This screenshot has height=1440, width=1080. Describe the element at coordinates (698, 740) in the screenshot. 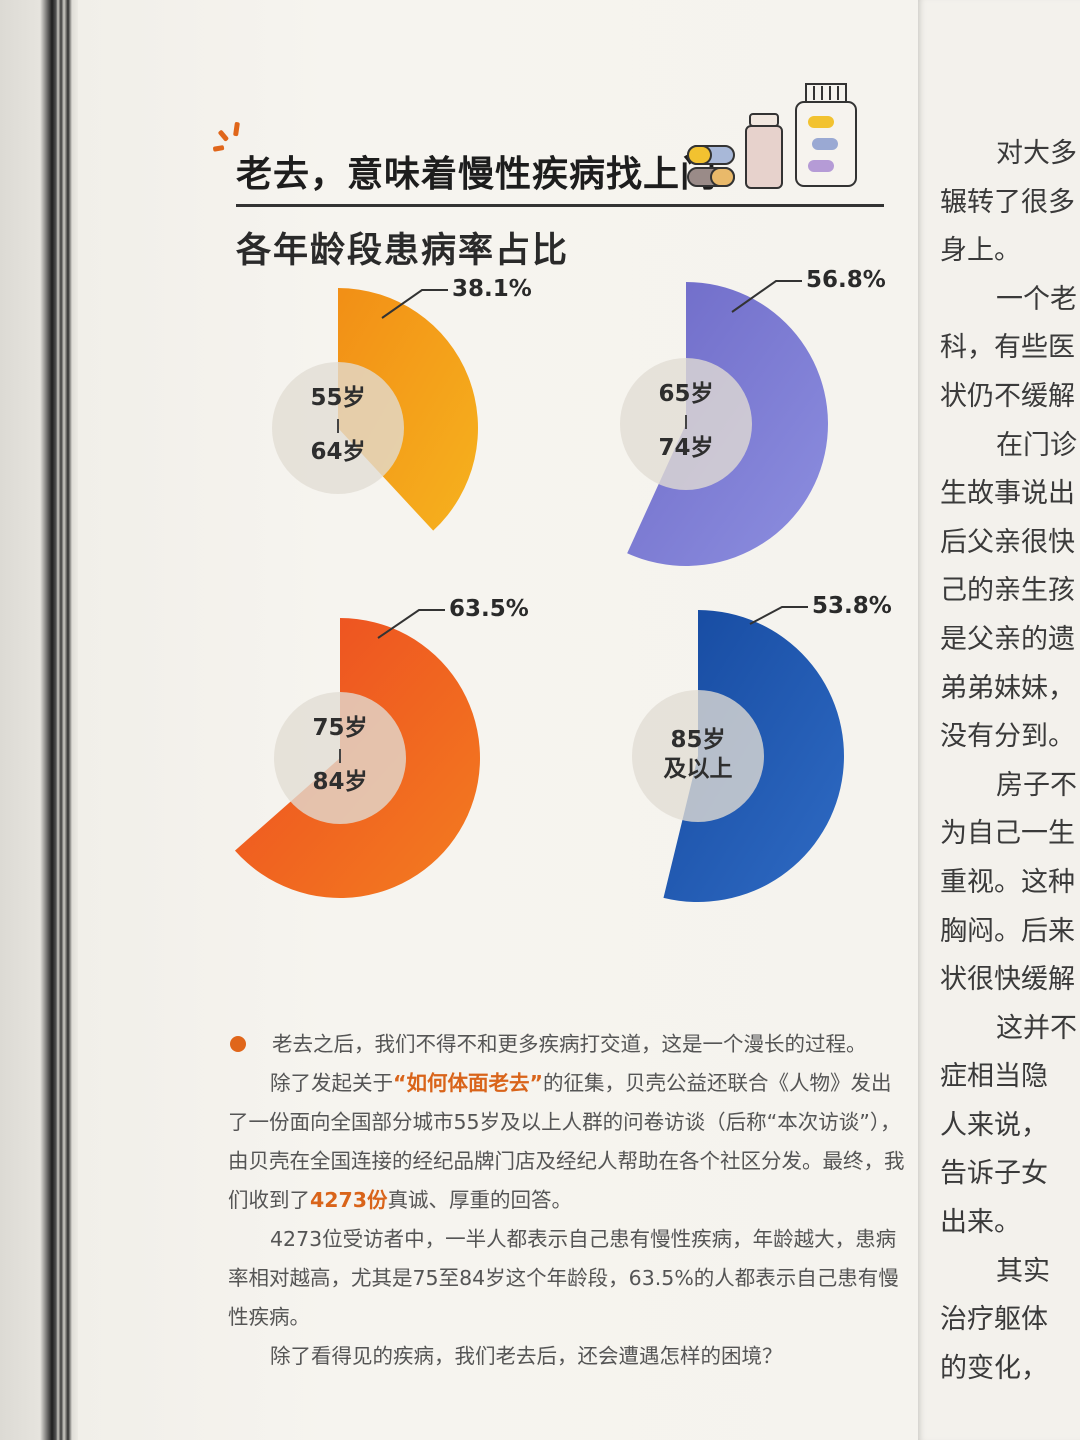

I see `age-label-top-4: 85岁` at that location.